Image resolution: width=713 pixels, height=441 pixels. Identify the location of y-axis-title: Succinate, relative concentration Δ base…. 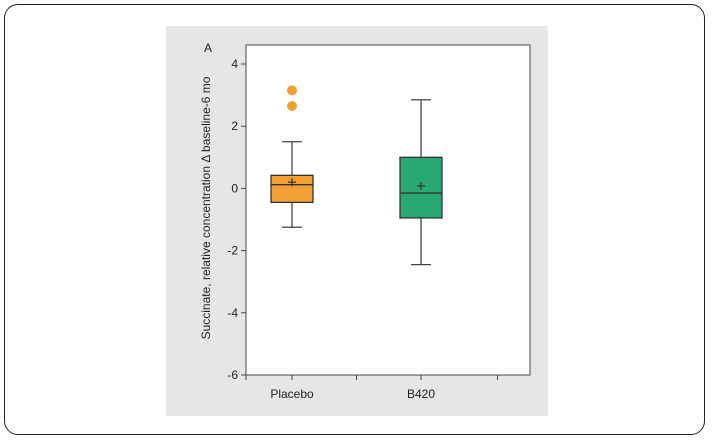
(206, 207).